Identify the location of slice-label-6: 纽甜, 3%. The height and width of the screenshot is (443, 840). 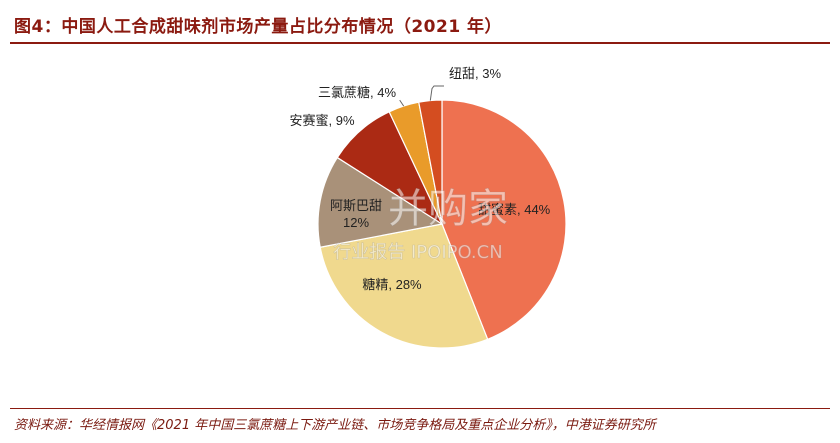
(475, 73).